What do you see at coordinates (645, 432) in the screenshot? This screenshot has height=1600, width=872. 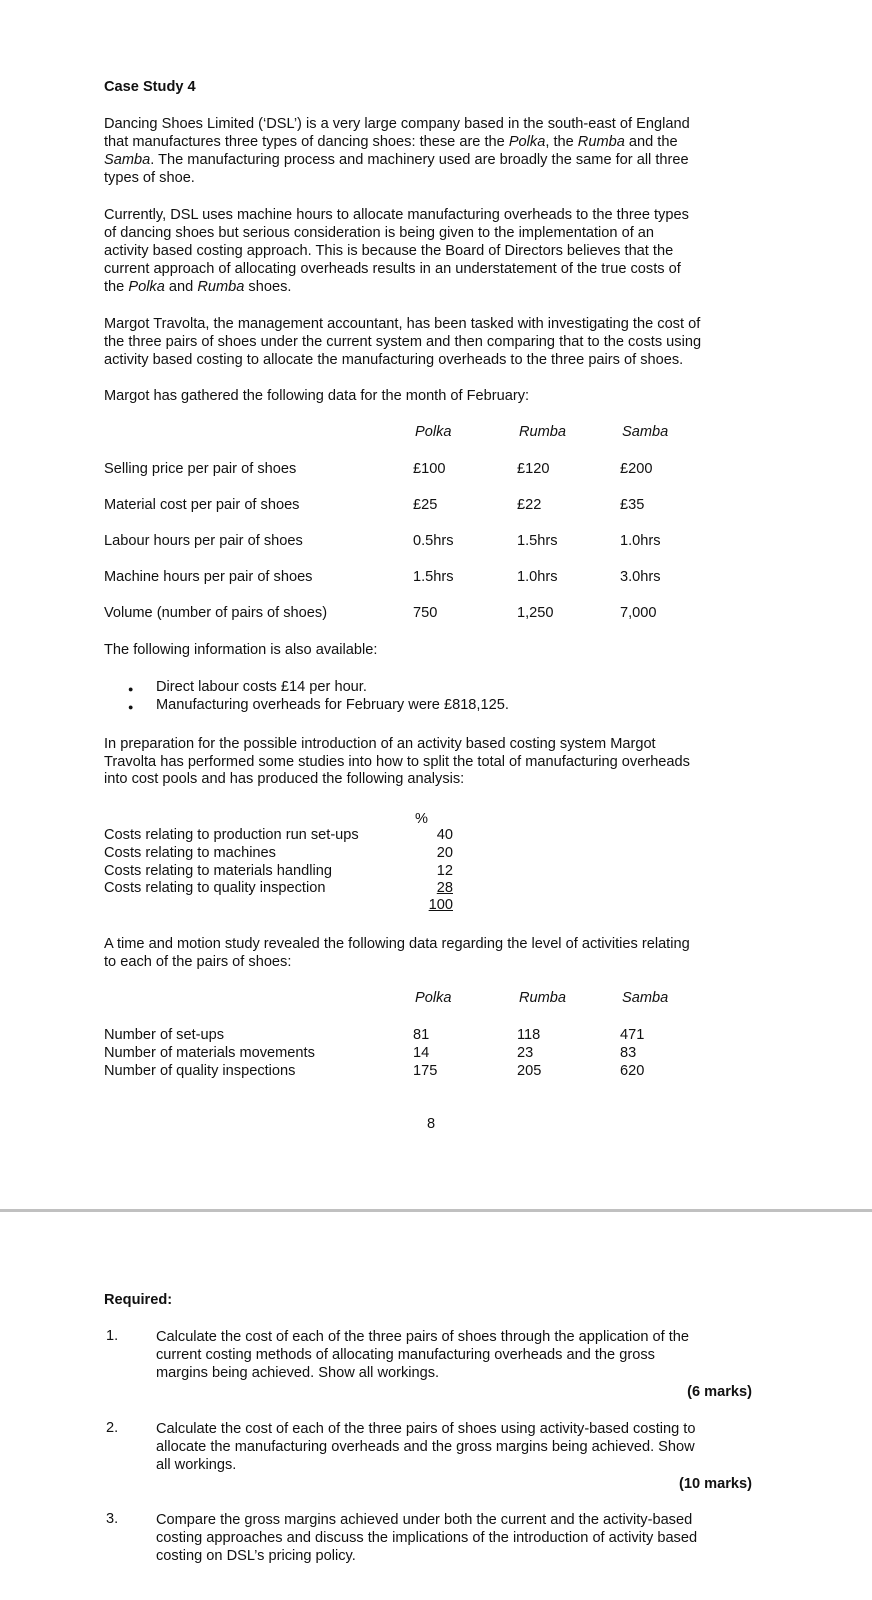 I see `column-header: Samba` at bounding box center [645, 432].